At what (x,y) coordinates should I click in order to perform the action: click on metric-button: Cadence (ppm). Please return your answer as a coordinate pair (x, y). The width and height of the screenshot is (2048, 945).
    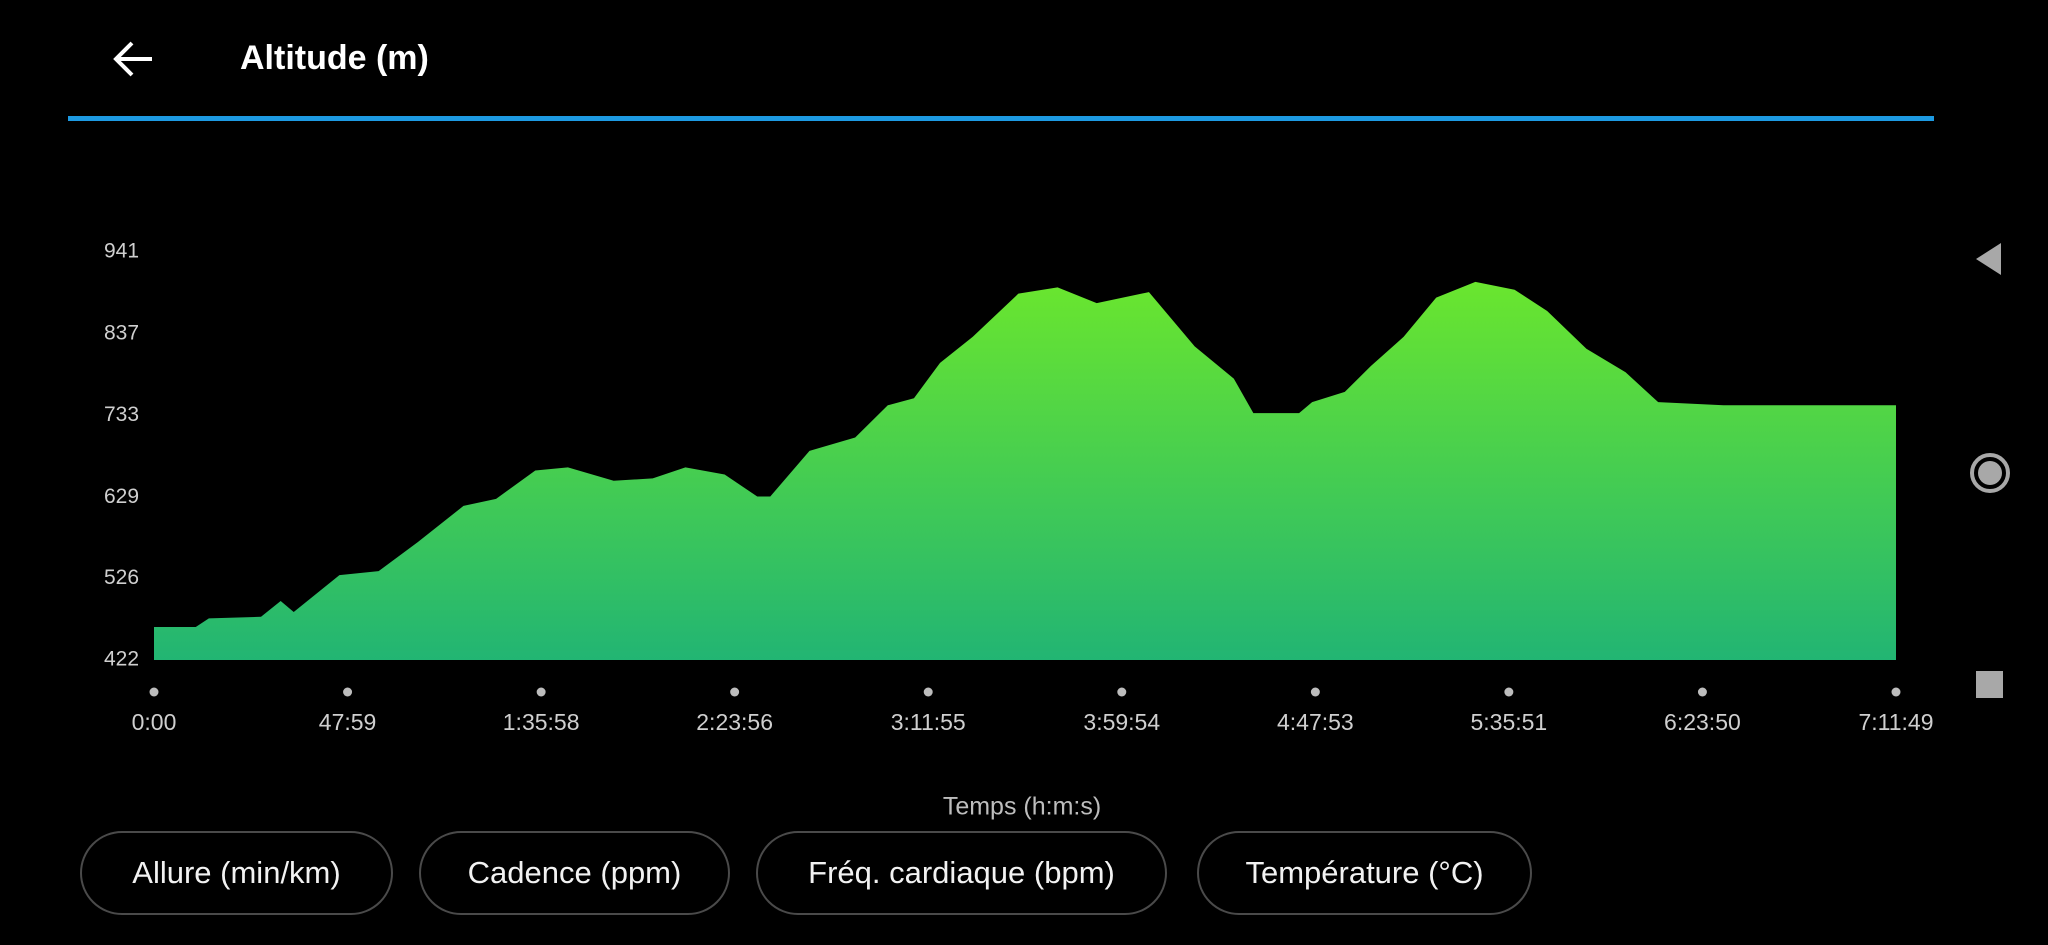
    Looking at the image, I should click on (574, 873).